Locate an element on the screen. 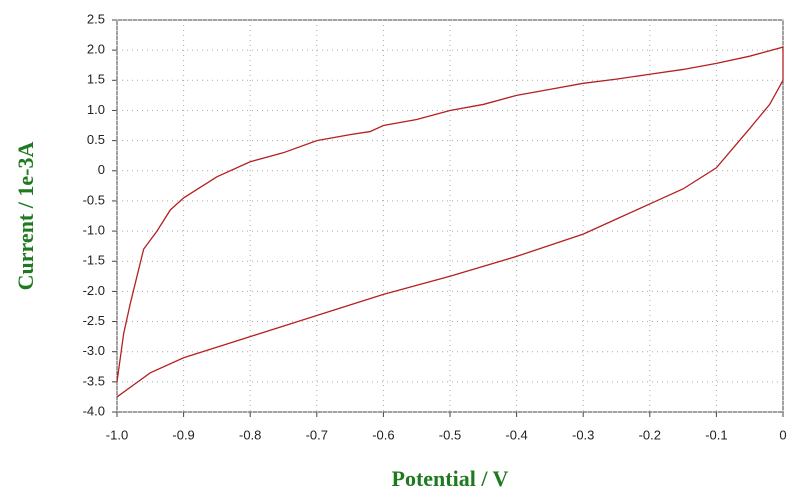 This screenshot has height=504, width=800. x-tick-label: -0.9 is located at coordinates (183, 434).